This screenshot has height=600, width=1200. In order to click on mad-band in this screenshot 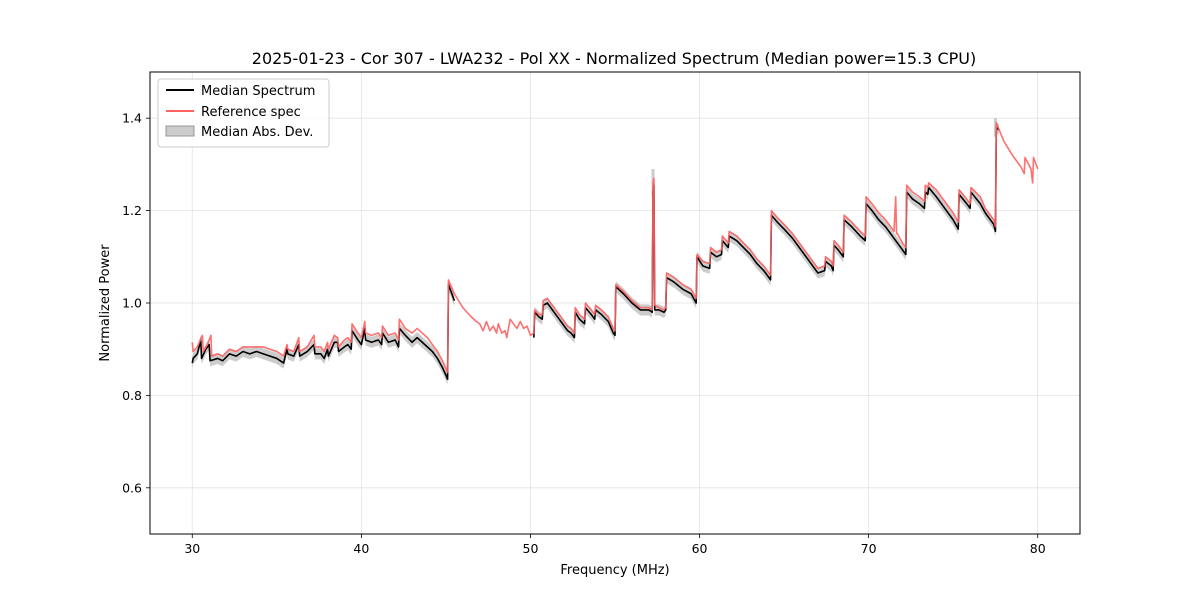, I will do `click(766, 232)`.